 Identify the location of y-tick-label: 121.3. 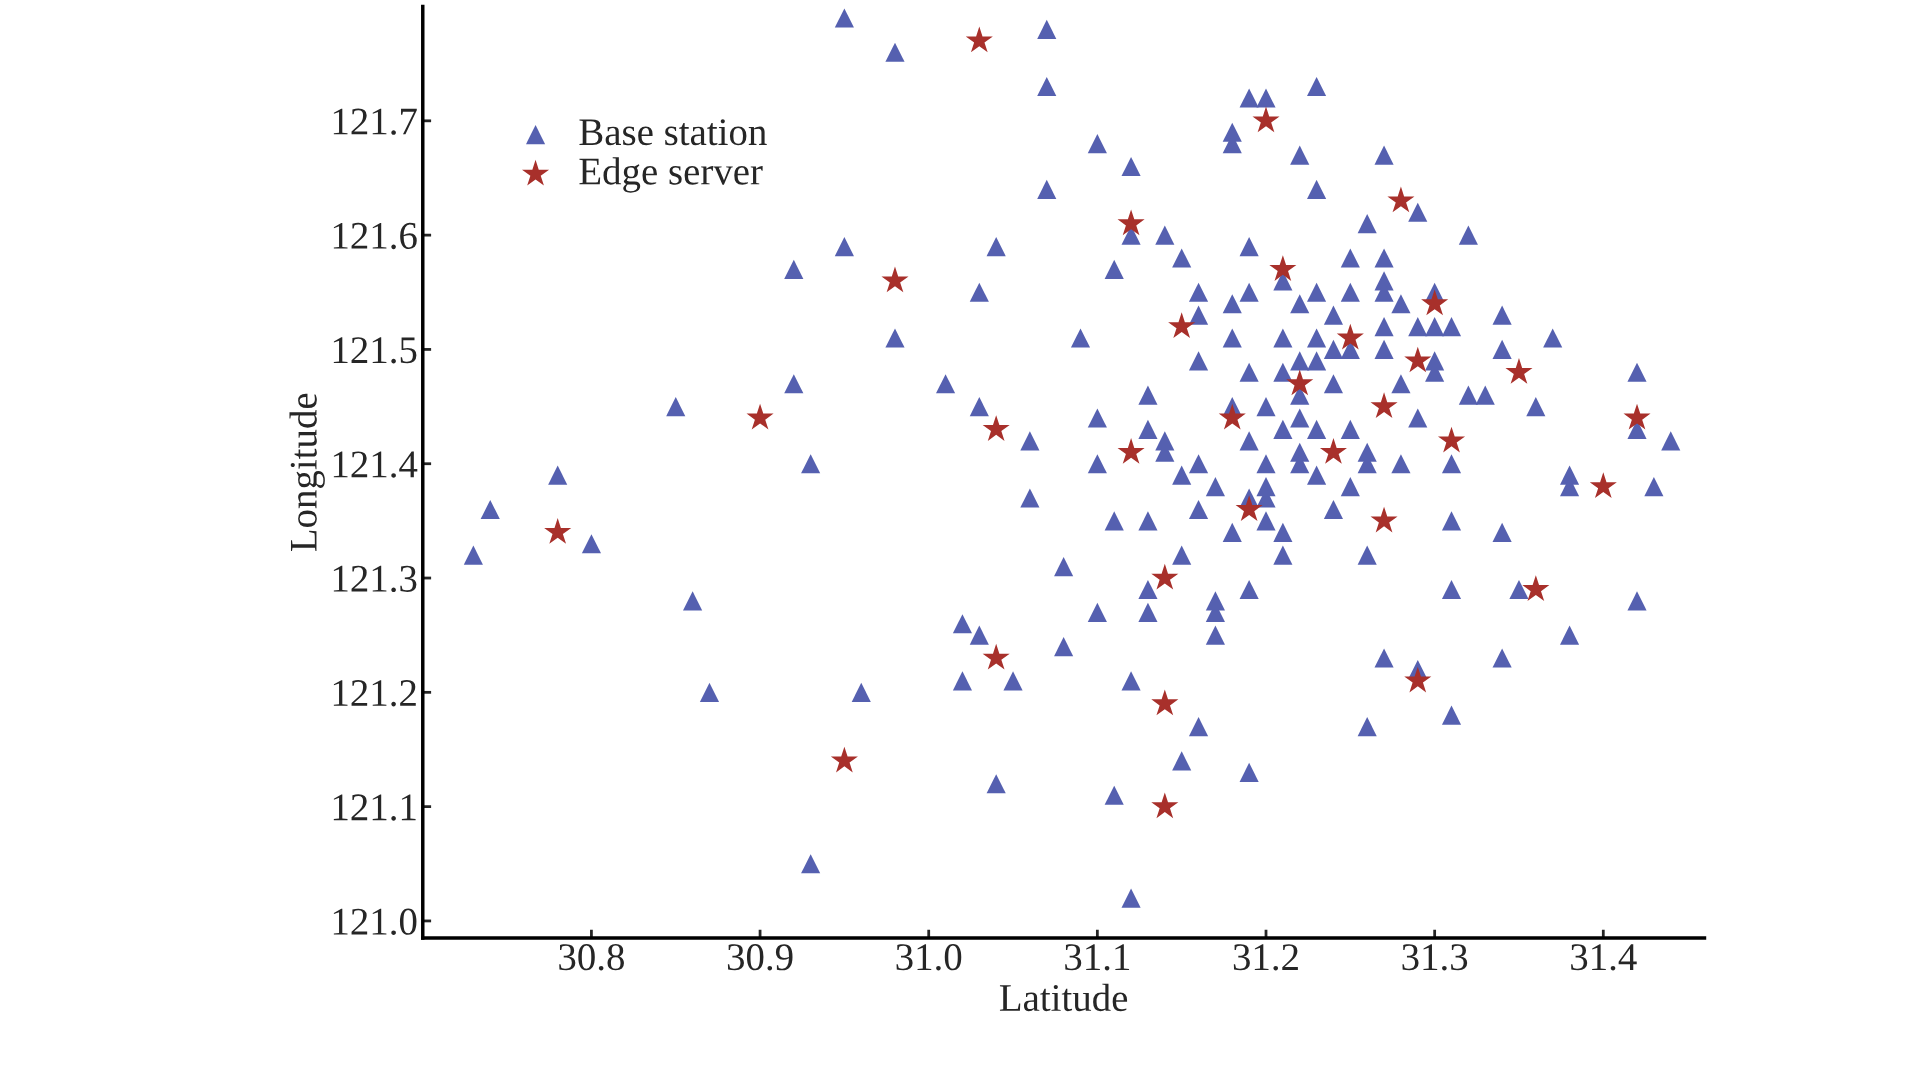
(375, 579).